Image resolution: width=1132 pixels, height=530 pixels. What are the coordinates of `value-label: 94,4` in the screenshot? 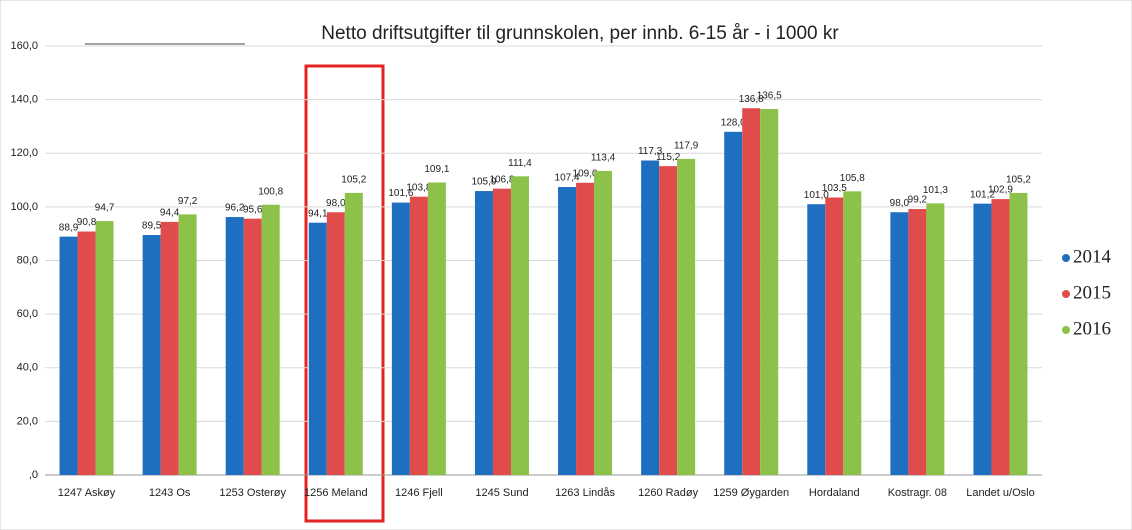 It's located at (170, 213).